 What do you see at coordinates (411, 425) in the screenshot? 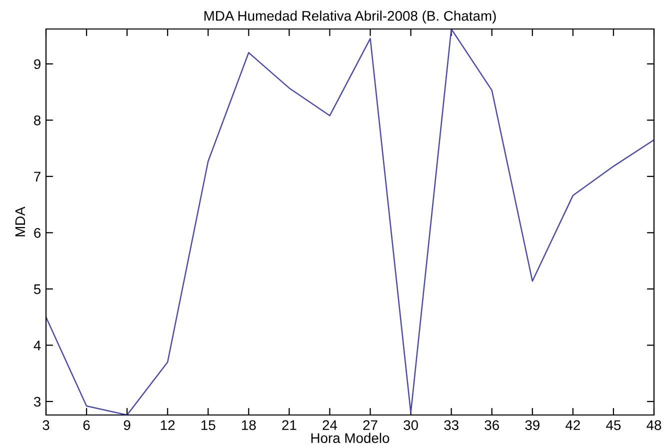
I see `x-tick-label: 30` at bounding box center [411, 425].